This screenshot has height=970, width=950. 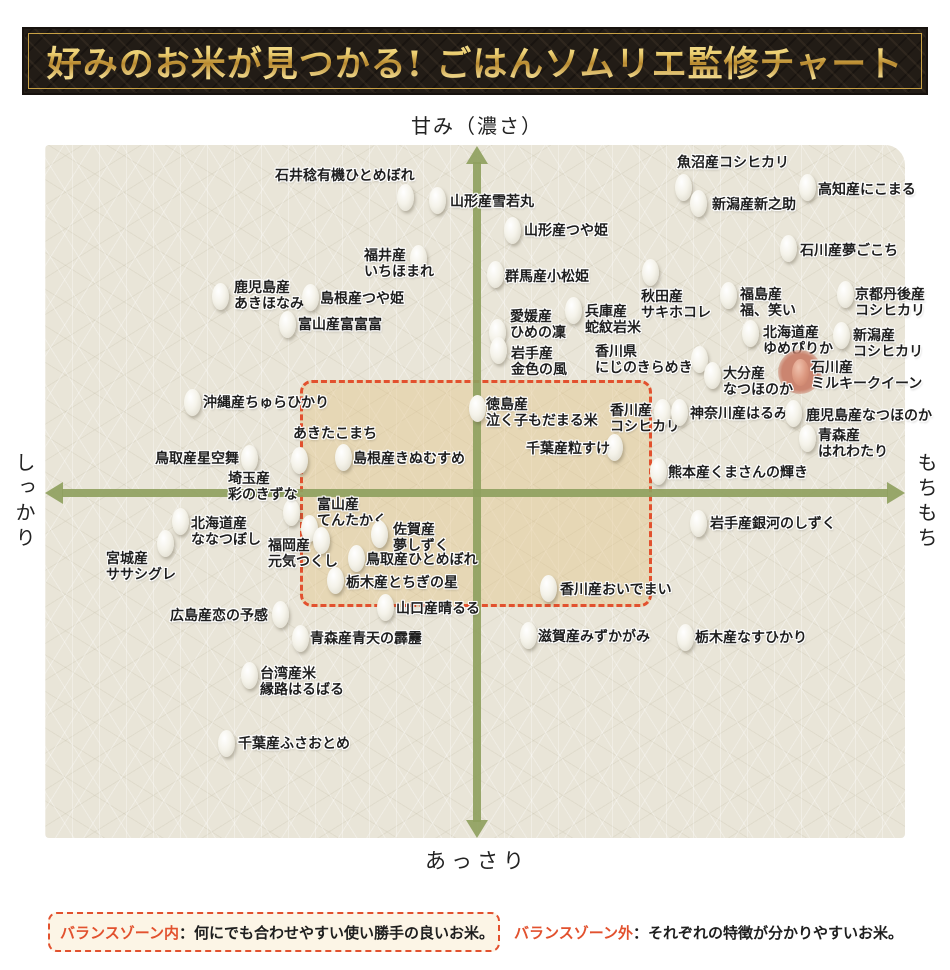 I want to click on rice-label: 徳島産 泣く子もだまる米, so click(x=542, y=412).